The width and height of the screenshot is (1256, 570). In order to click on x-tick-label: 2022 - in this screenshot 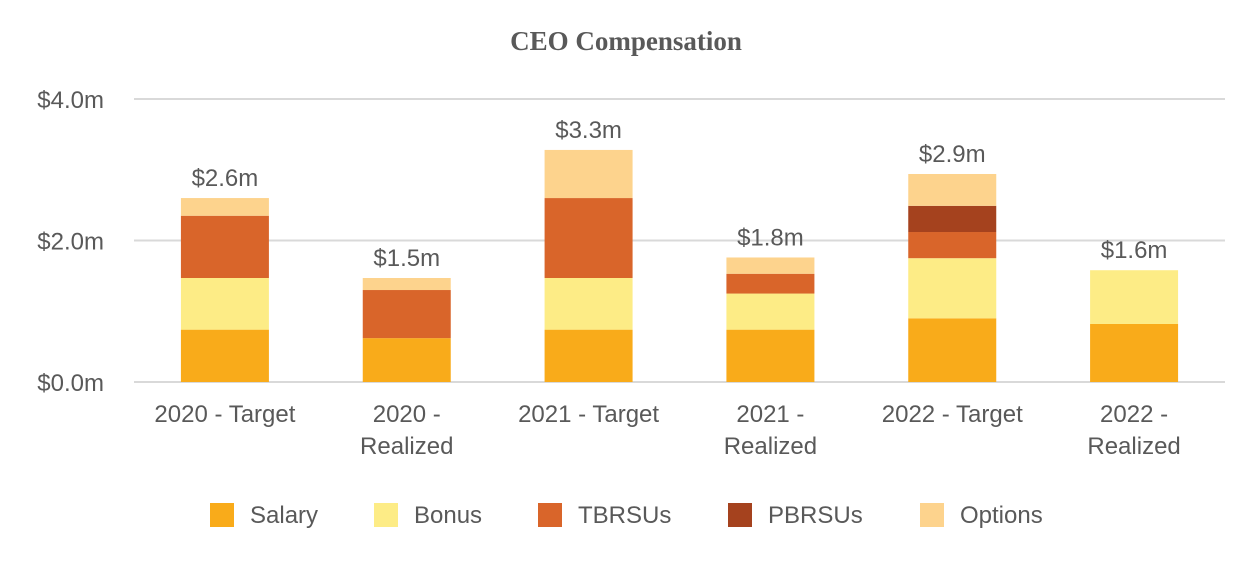, I will do `click(1134, 414)`.